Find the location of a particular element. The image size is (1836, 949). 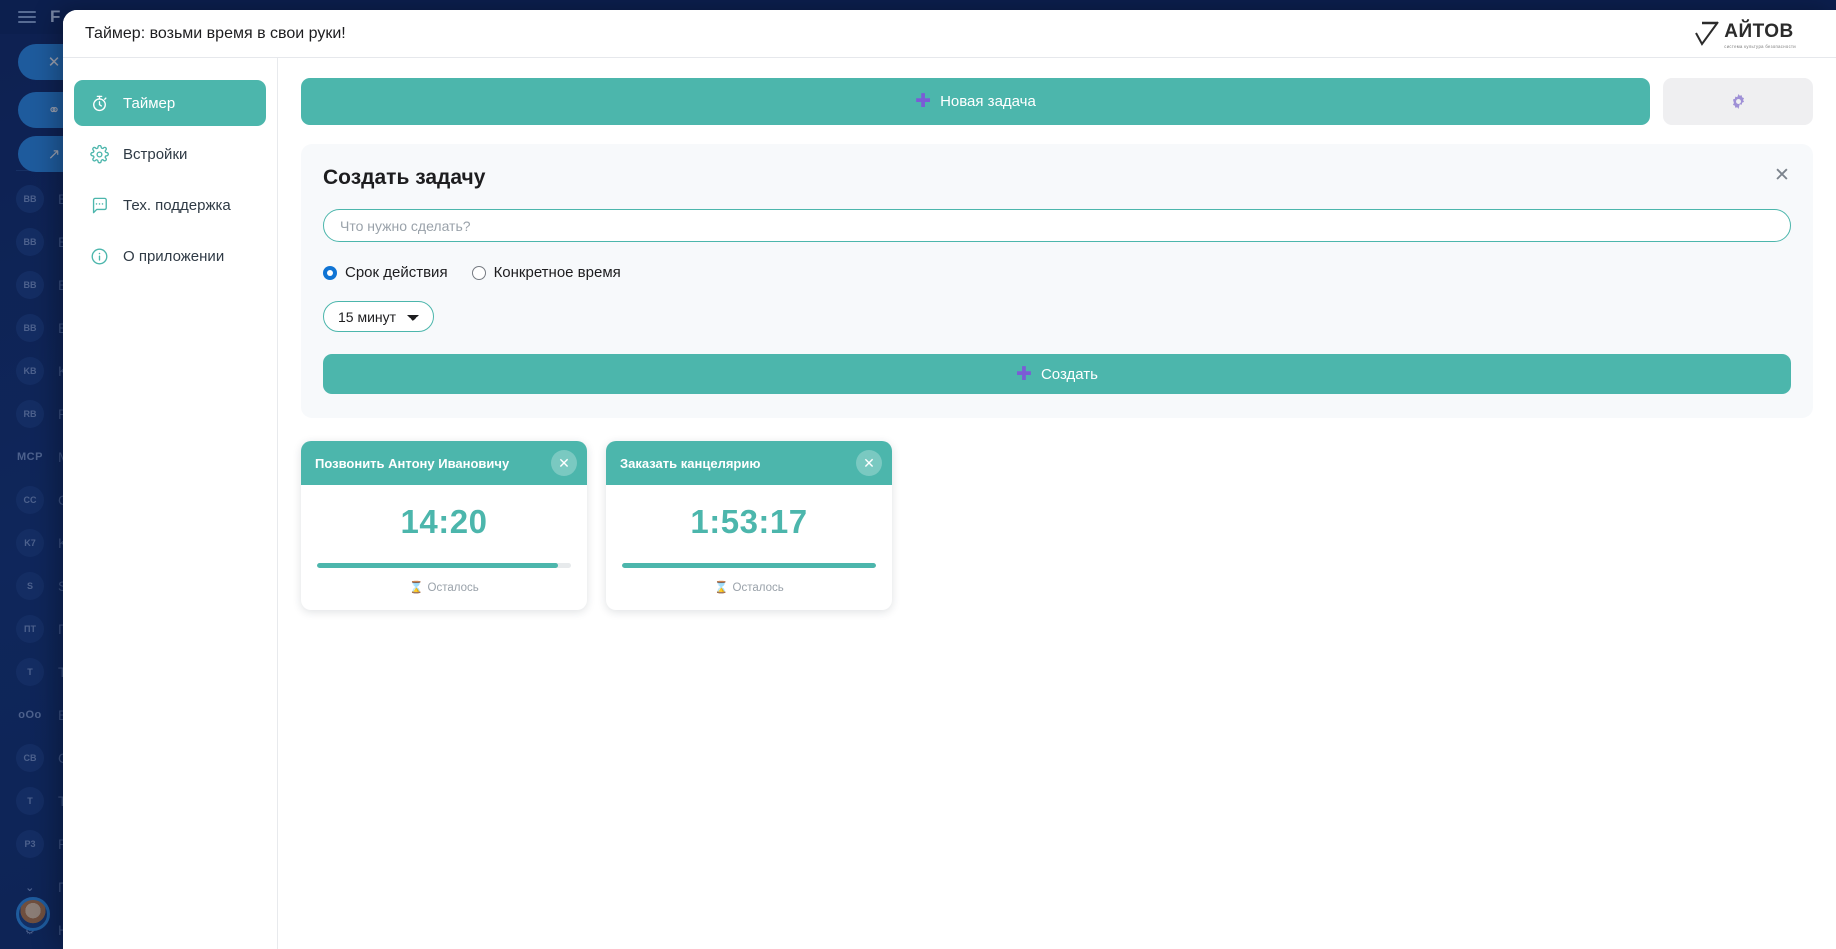

background-contact-row: KB K is located at coordinates (124, 371).